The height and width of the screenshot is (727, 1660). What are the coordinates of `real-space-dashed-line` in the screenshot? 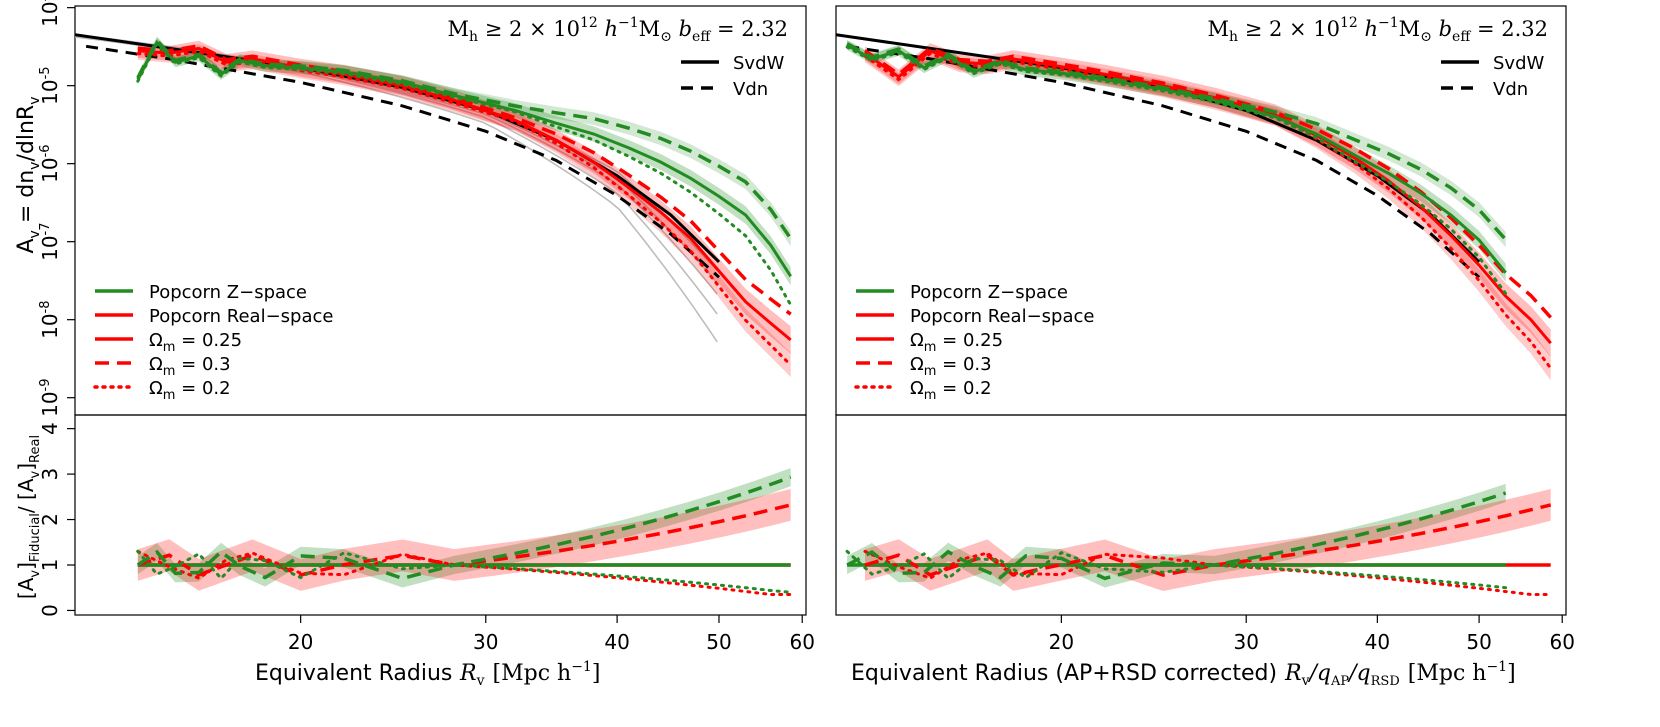 It's located at (464, 179).